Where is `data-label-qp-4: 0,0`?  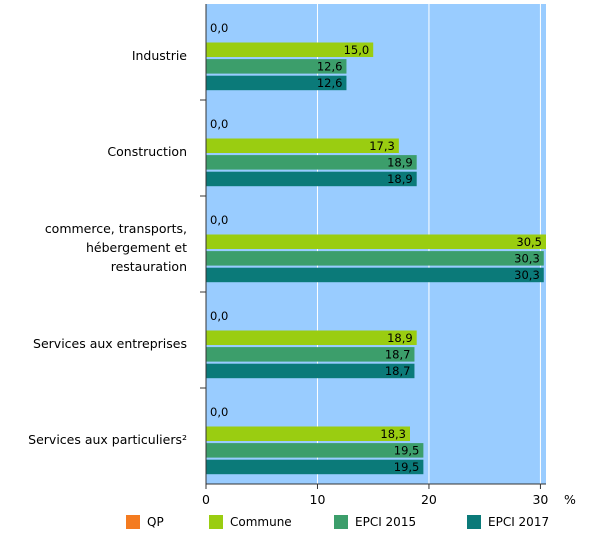 data-label-qp-4: 0,0 is located at coordinates (219, 412).